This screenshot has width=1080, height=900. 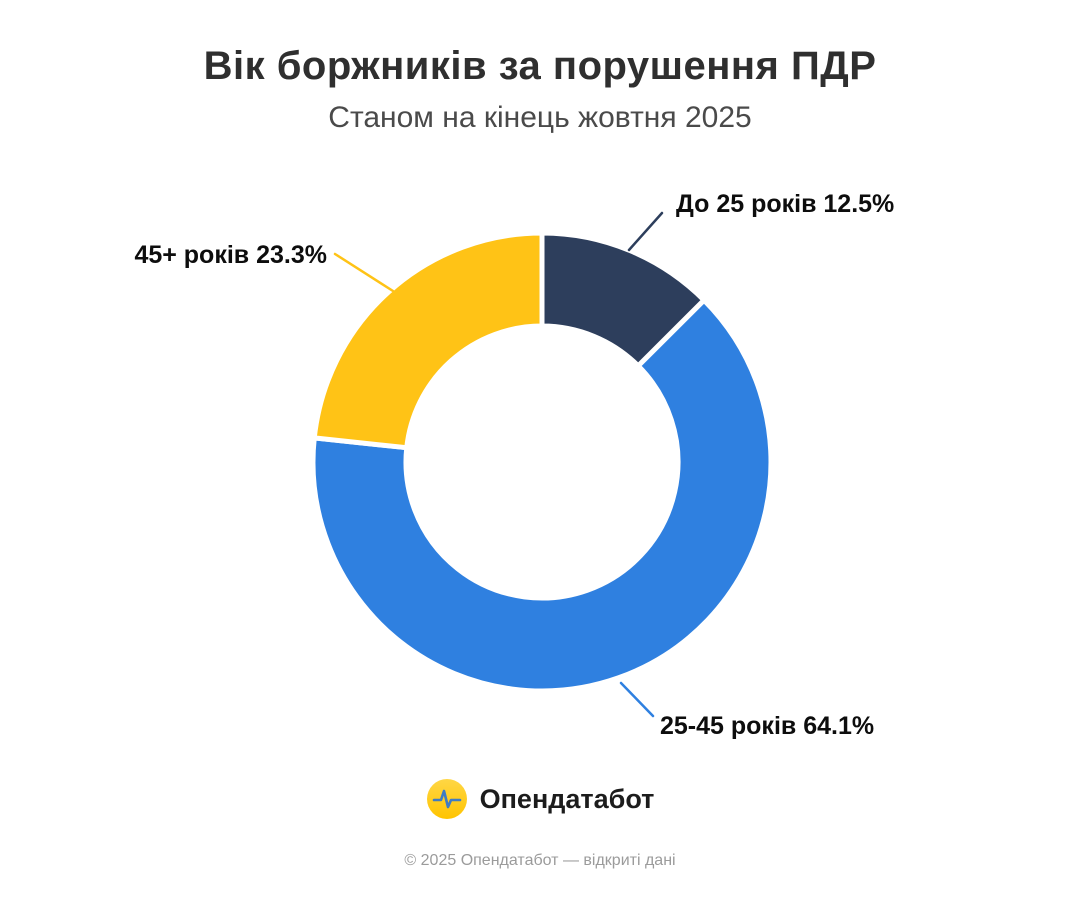 What do you see at coordinates (567, 798) in the screenshot?
I see `brand-name: Опендатабот` at bounding box center [567, 798].